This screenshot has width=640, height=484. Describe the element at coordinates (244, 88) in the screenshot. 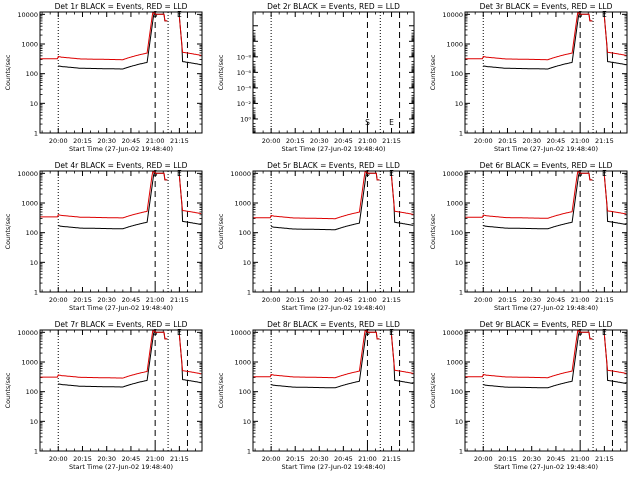

I see `y-tick-label: 10⁻⁴` at that location.